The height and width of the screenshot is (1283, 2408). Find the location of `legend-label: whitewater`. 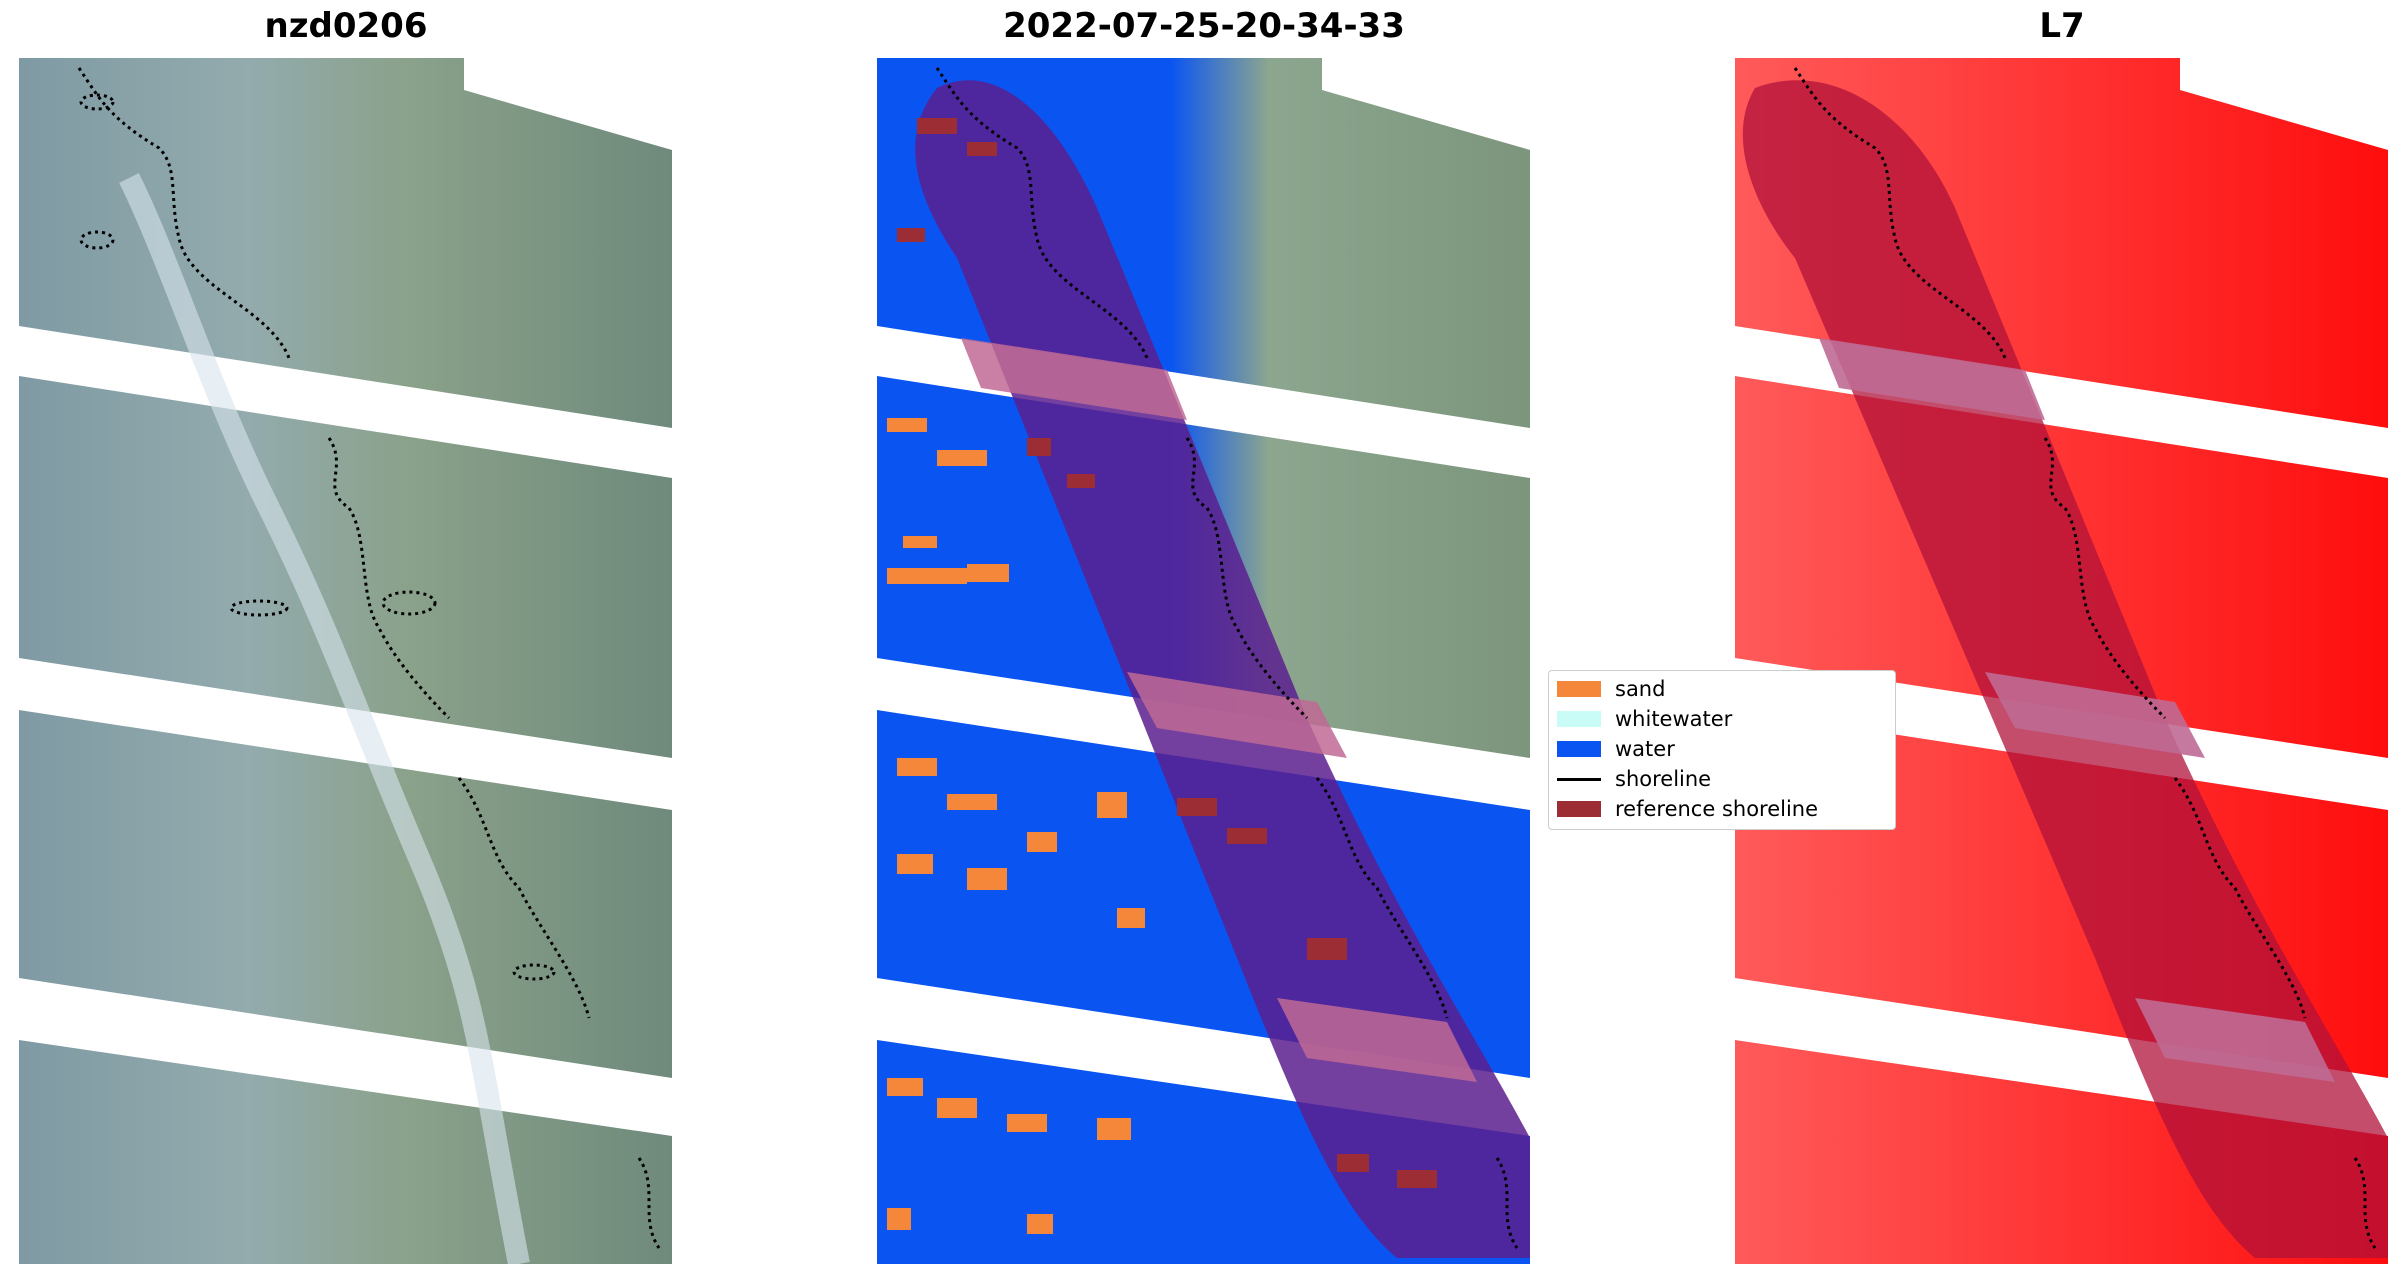

legend-label: whitewater is located at coordinates (1674, 719).